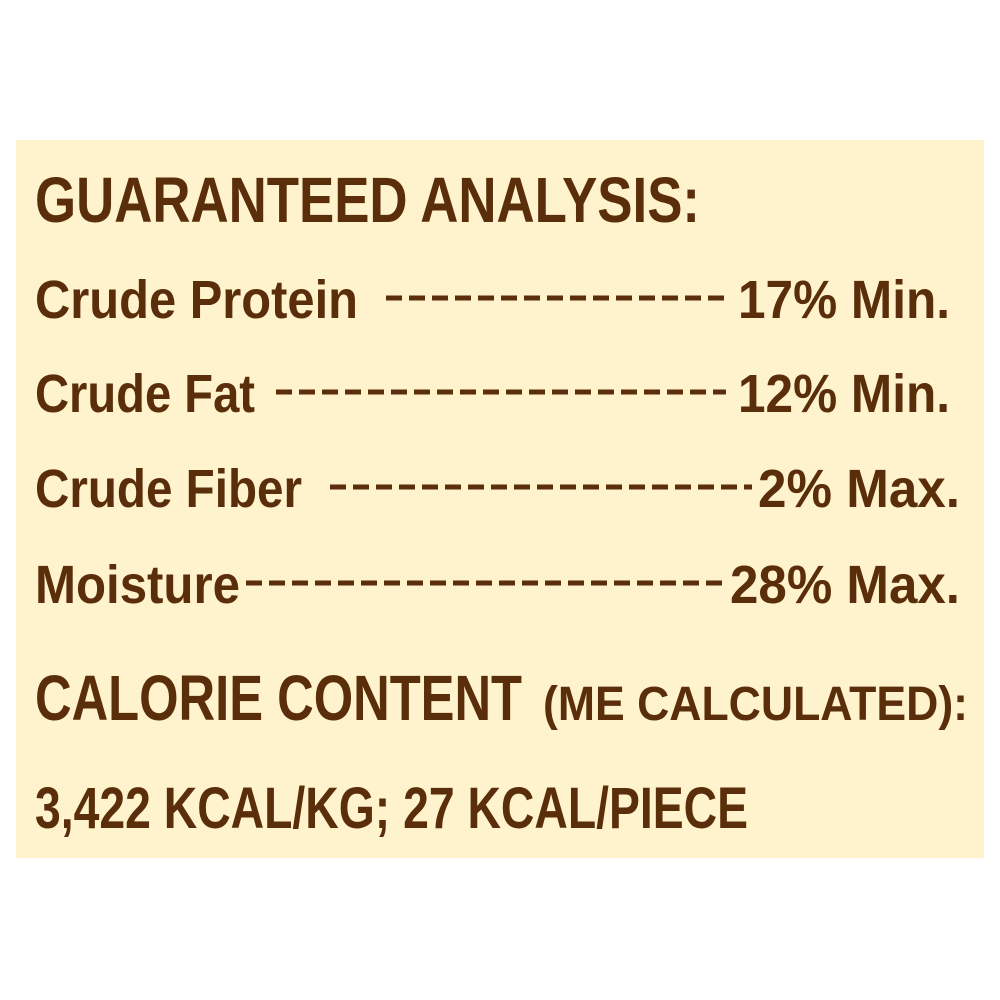 This screenshot has height=1000, width=1000. I want to click on row-value: 12% Min., so click(844, 394).